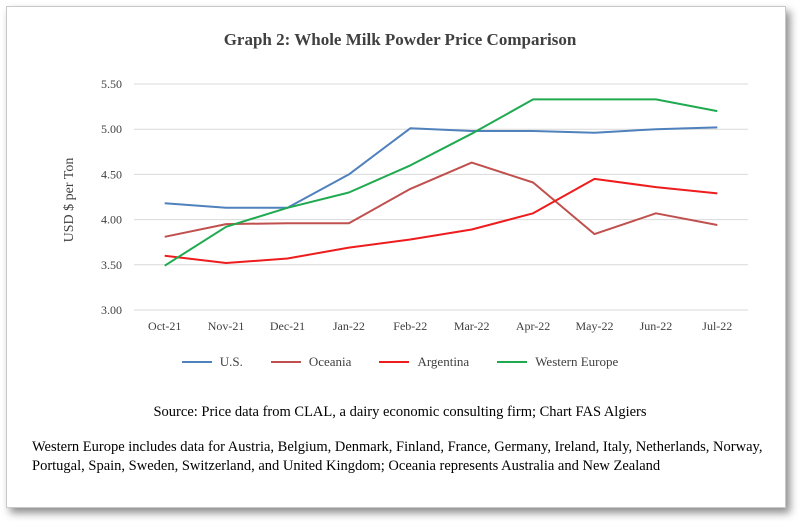 The image size is (800, 522). Describe the element at coordinates (111, 197) in the screenshot. I see `y-tick-labels: 3.00 3.50 4.00 4.50 5.00 5.50` at that location.